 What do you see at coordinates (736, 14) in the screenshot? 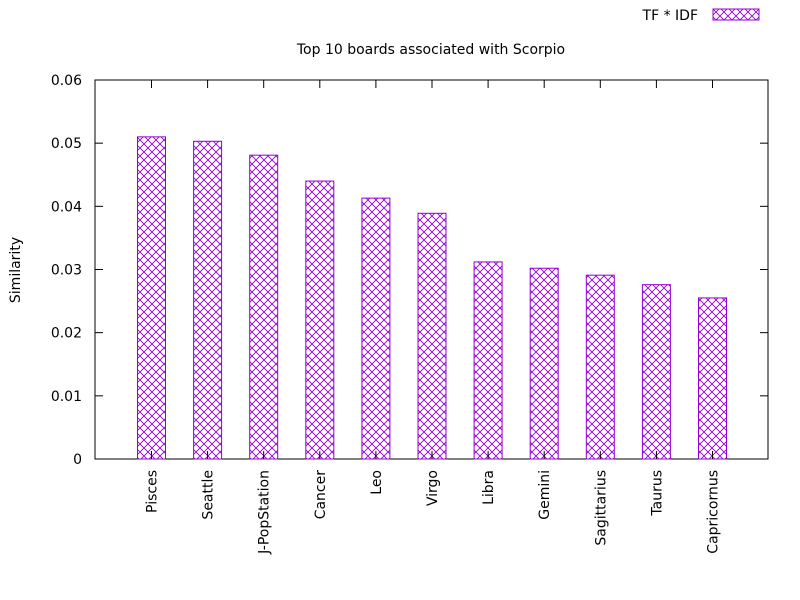
I see `legend-swatch` at bounding box center [736, 14].